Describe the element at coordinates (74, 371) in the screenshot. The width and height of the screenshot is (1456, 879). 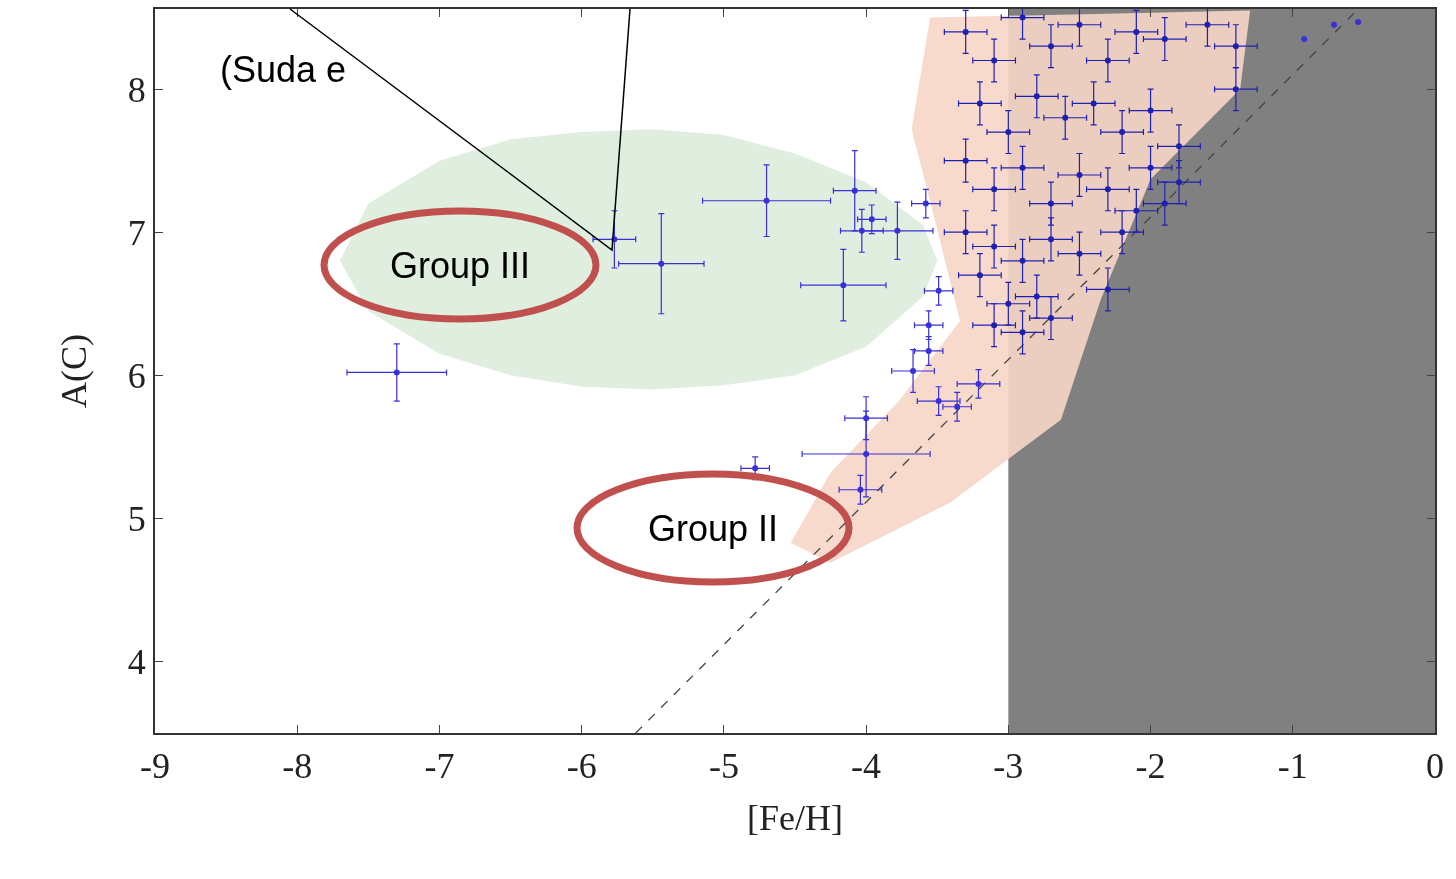
I see `y-axis-title: A(C)` at that location.